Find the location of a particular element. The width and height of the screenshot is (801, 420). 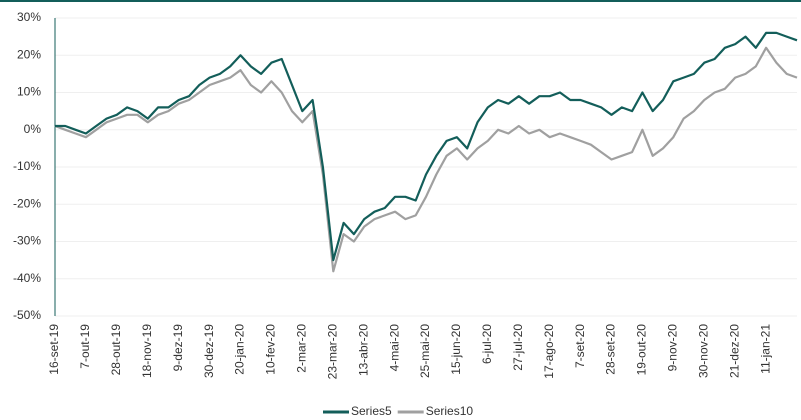

x-tick-label: 18-nov-19 is located at coordinates (147, 351).